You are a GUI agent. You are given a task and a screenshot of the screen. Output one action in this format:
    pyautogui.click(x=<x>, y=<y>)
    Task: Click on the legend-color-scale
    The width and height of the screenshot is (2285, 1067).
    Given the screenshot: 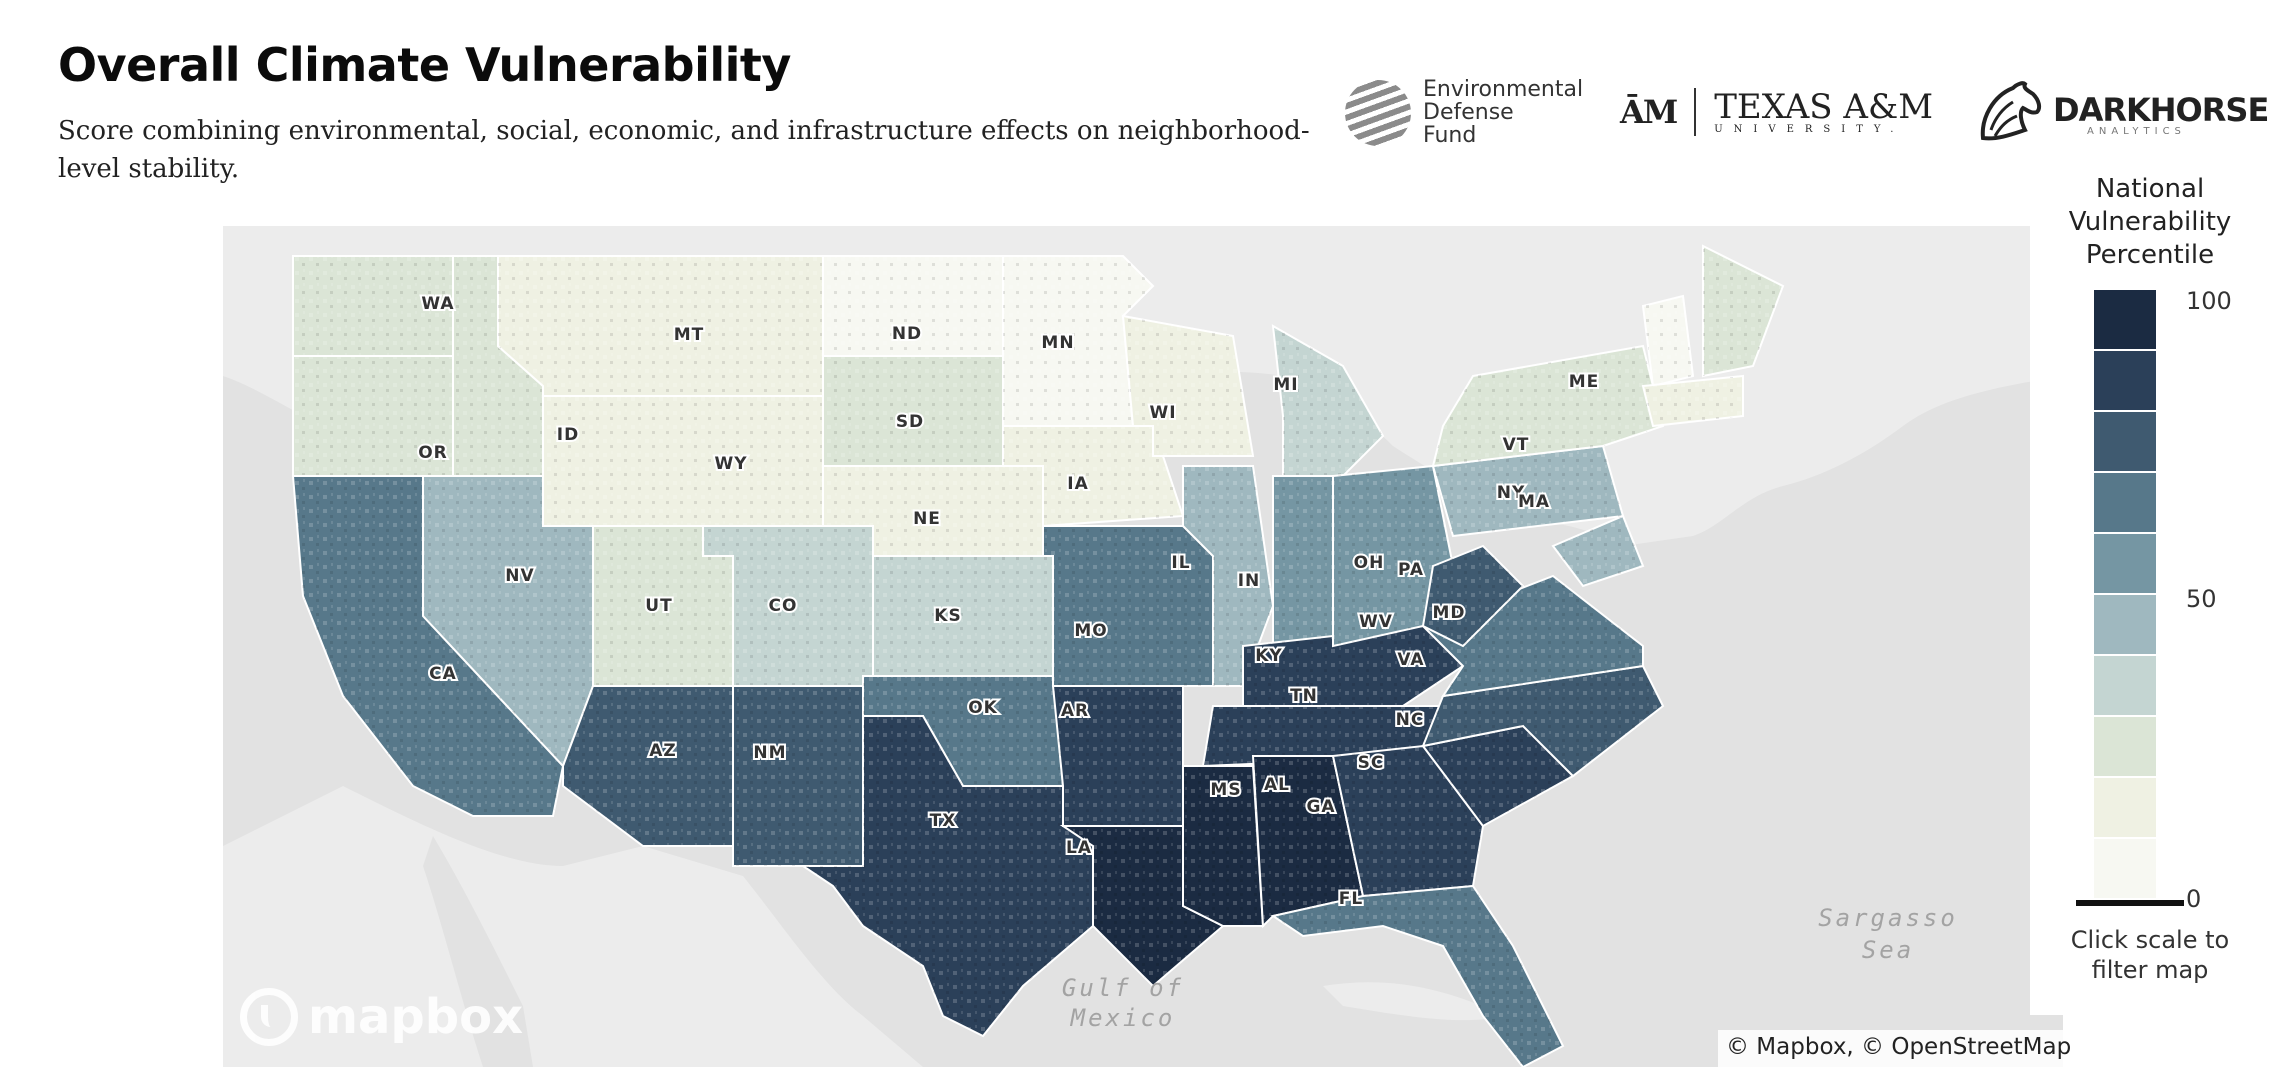 What is the action you would take?
    pyautogui.click(x=2125, y=595)
    